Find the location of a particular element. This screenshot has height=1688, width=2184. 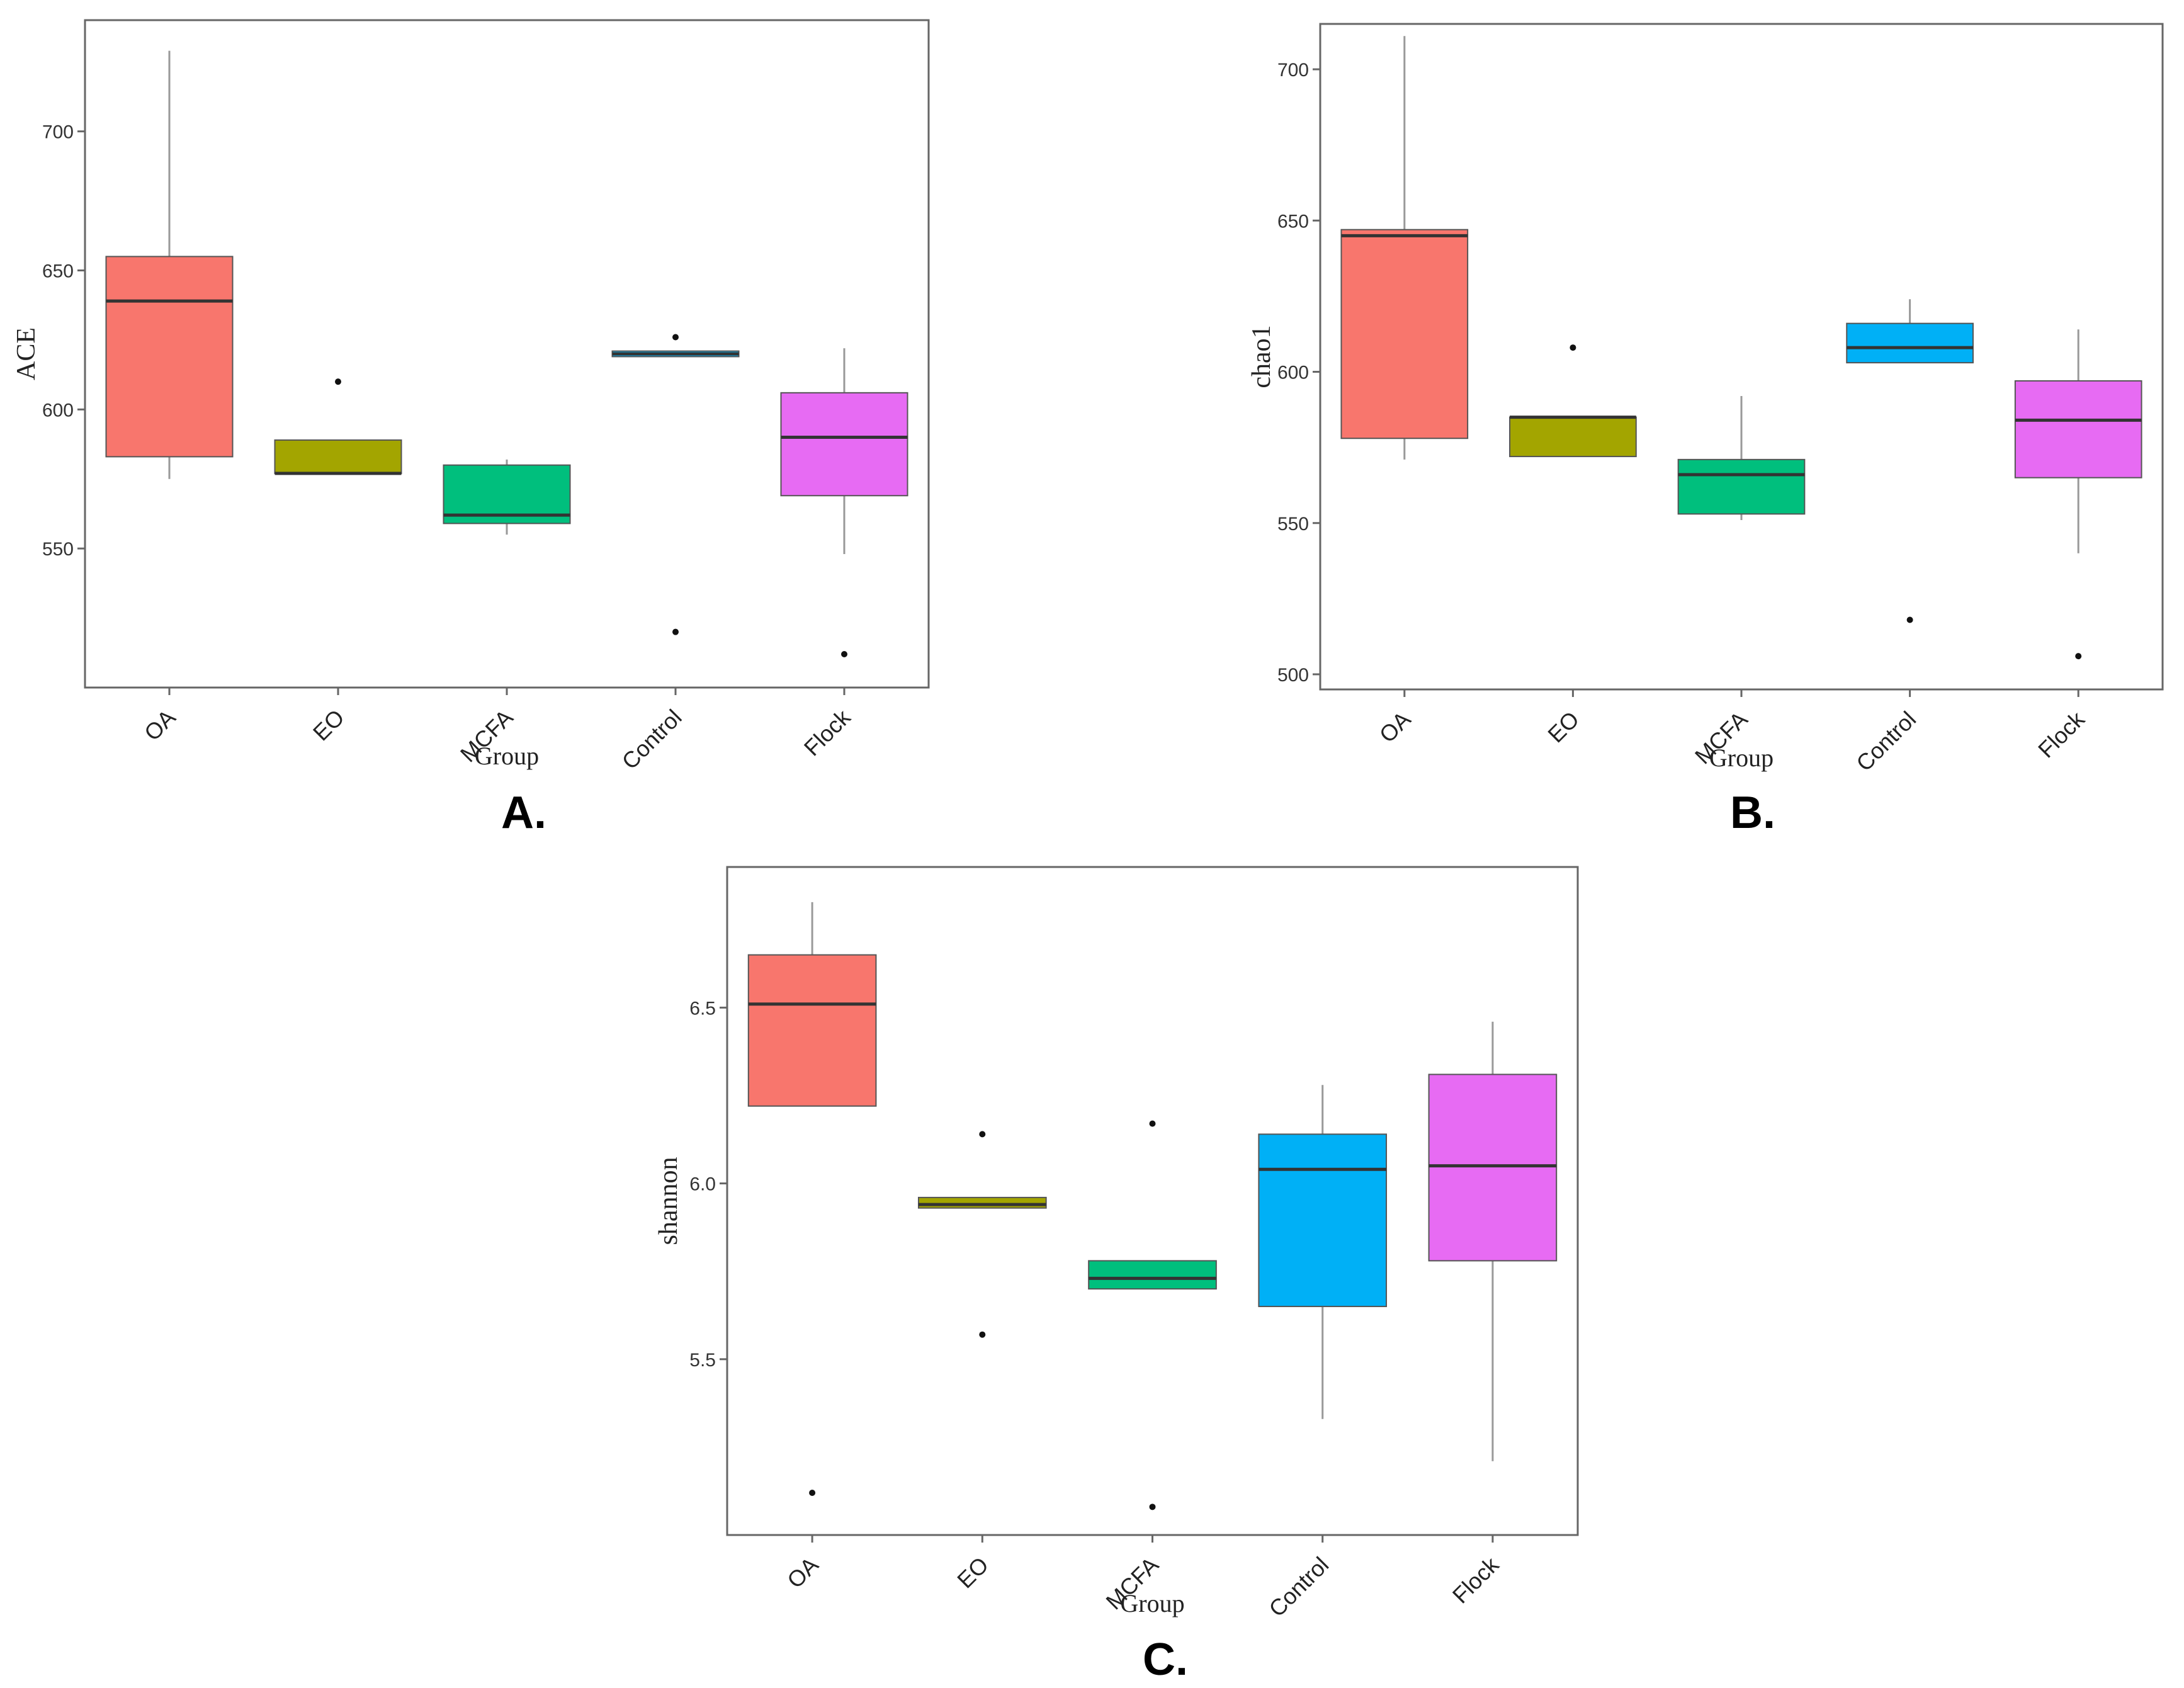

panel-label-b: B. is located at coordinates (1752, 813).